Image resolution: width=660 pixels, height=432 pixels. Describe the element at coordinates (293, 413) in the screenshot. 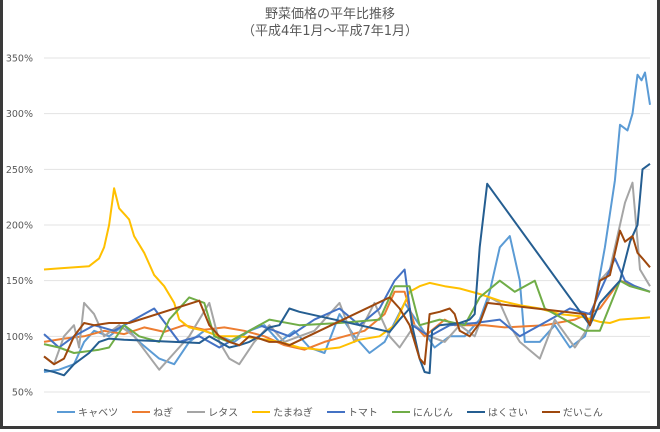

I see `legend-label: たまねぎ` at that location.